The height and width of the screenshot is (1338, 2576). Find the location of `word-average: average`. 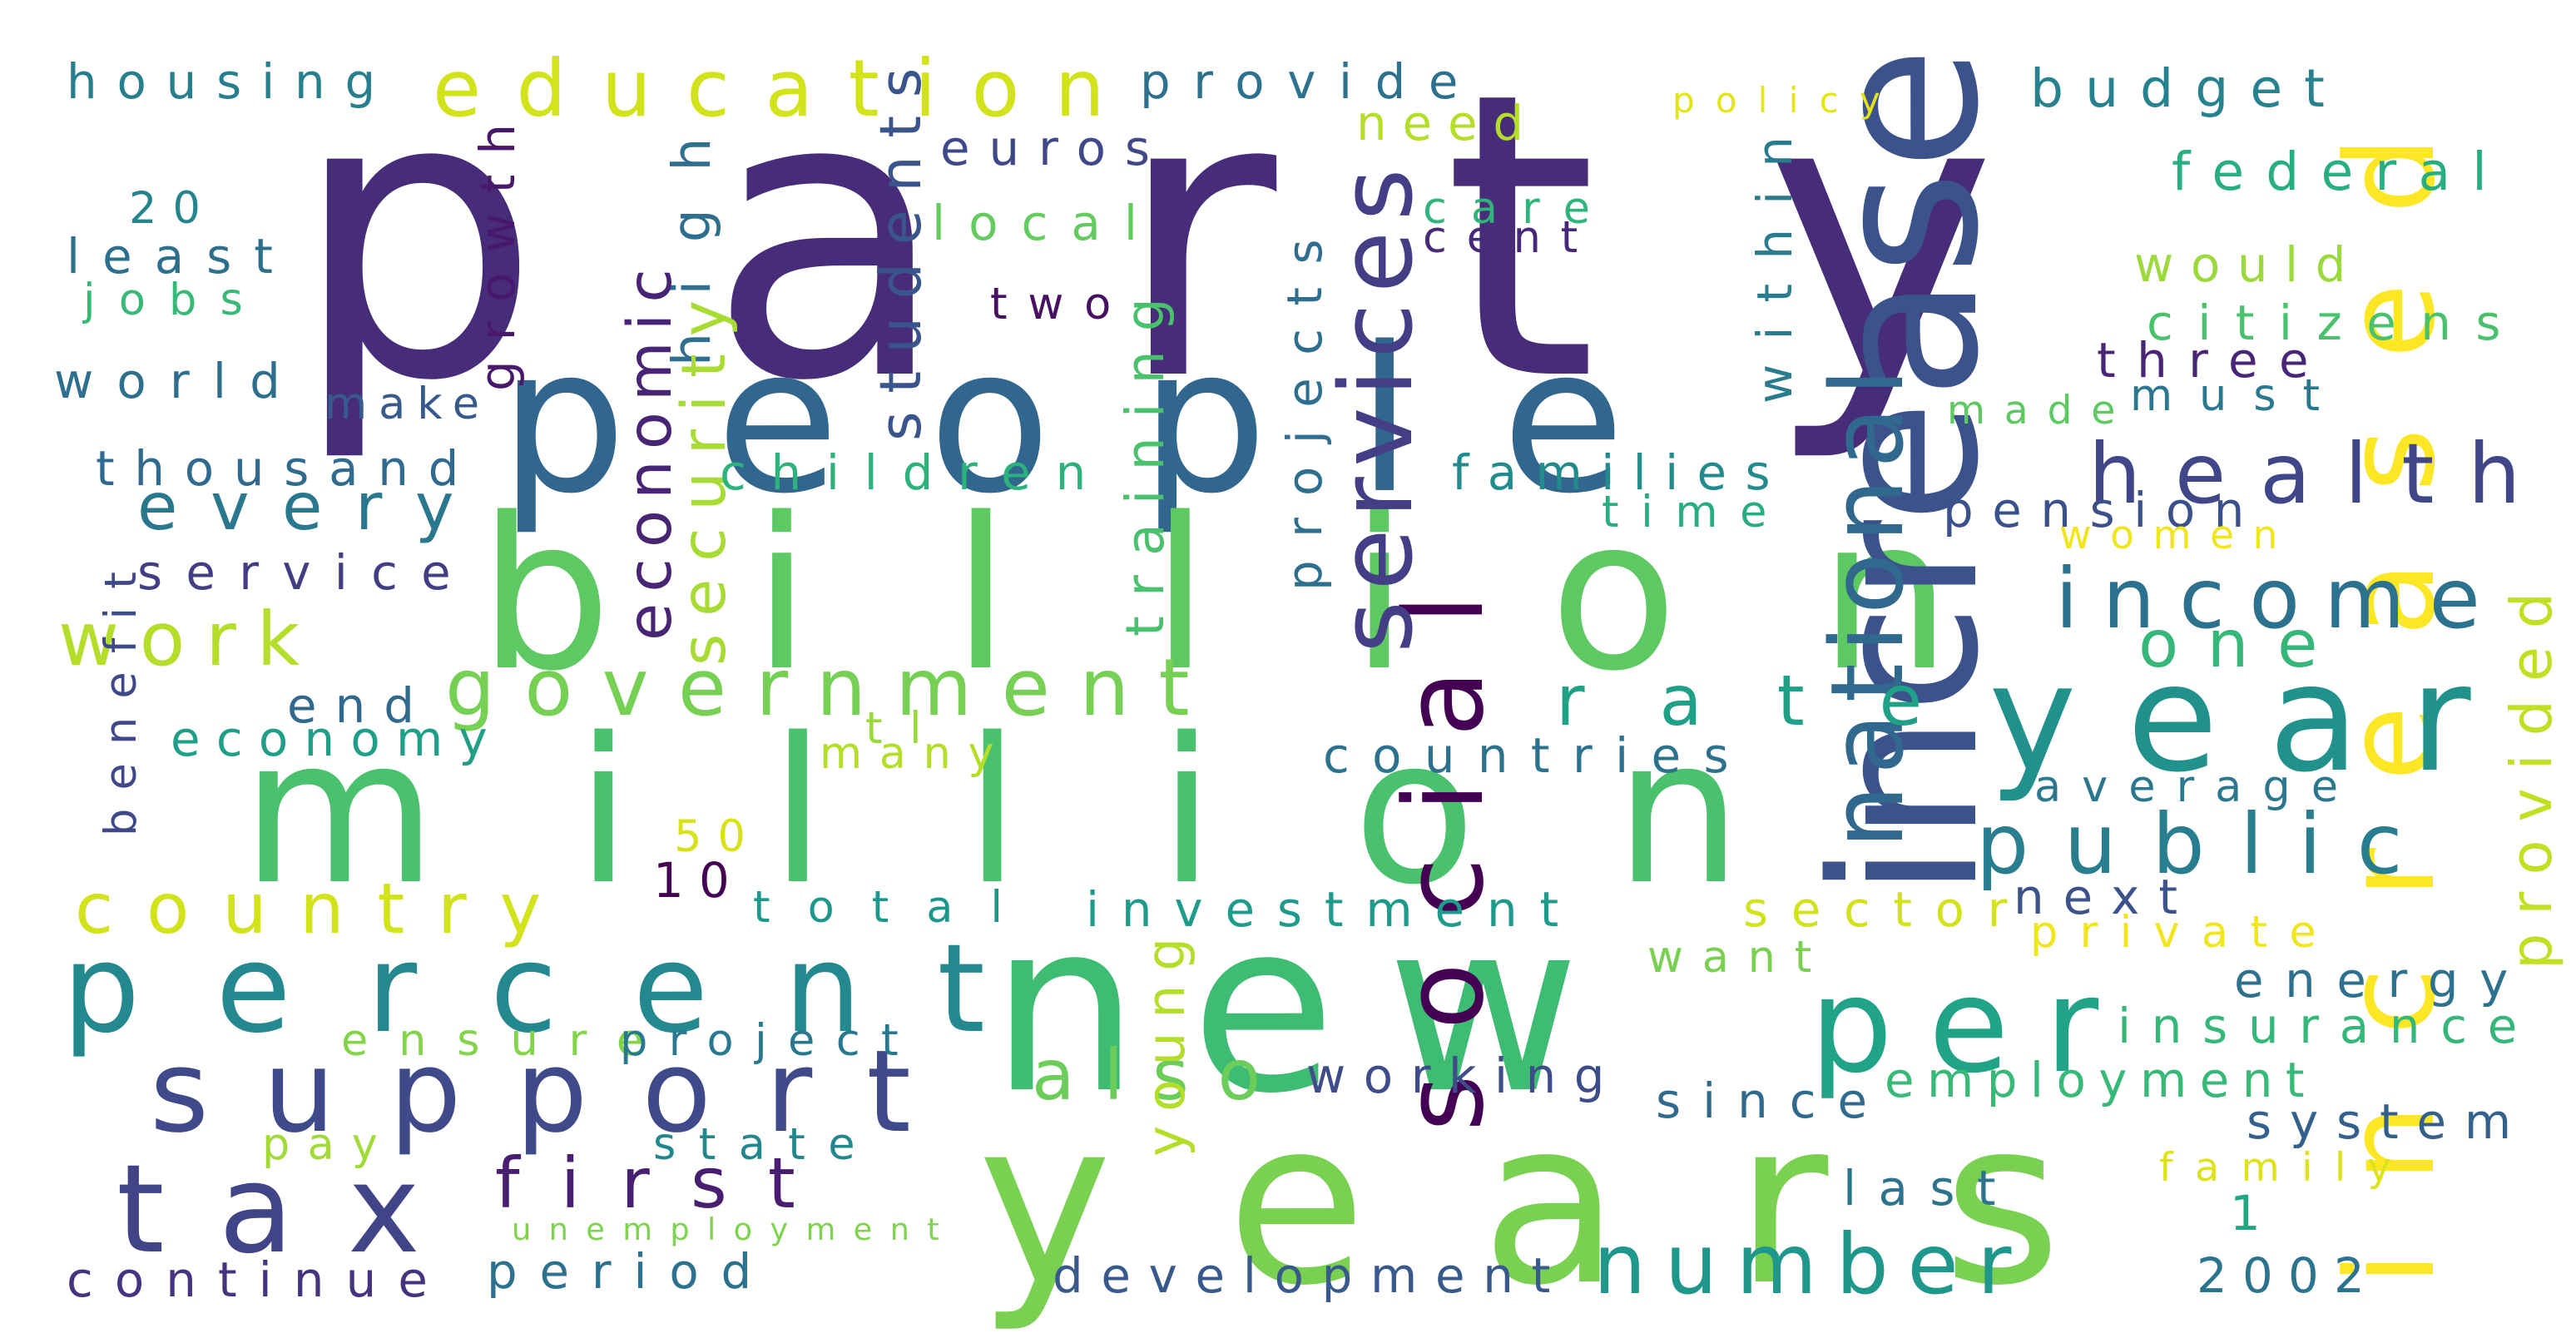

word-average: average is located at coordinates (2196, 786).